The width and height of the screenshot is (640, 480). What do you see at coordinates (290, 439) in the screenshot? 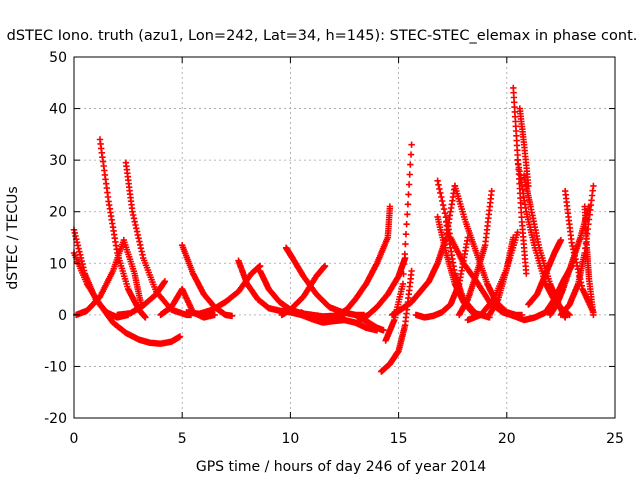
I see `x-tick-label: 10` at bounding box center [290, 439].